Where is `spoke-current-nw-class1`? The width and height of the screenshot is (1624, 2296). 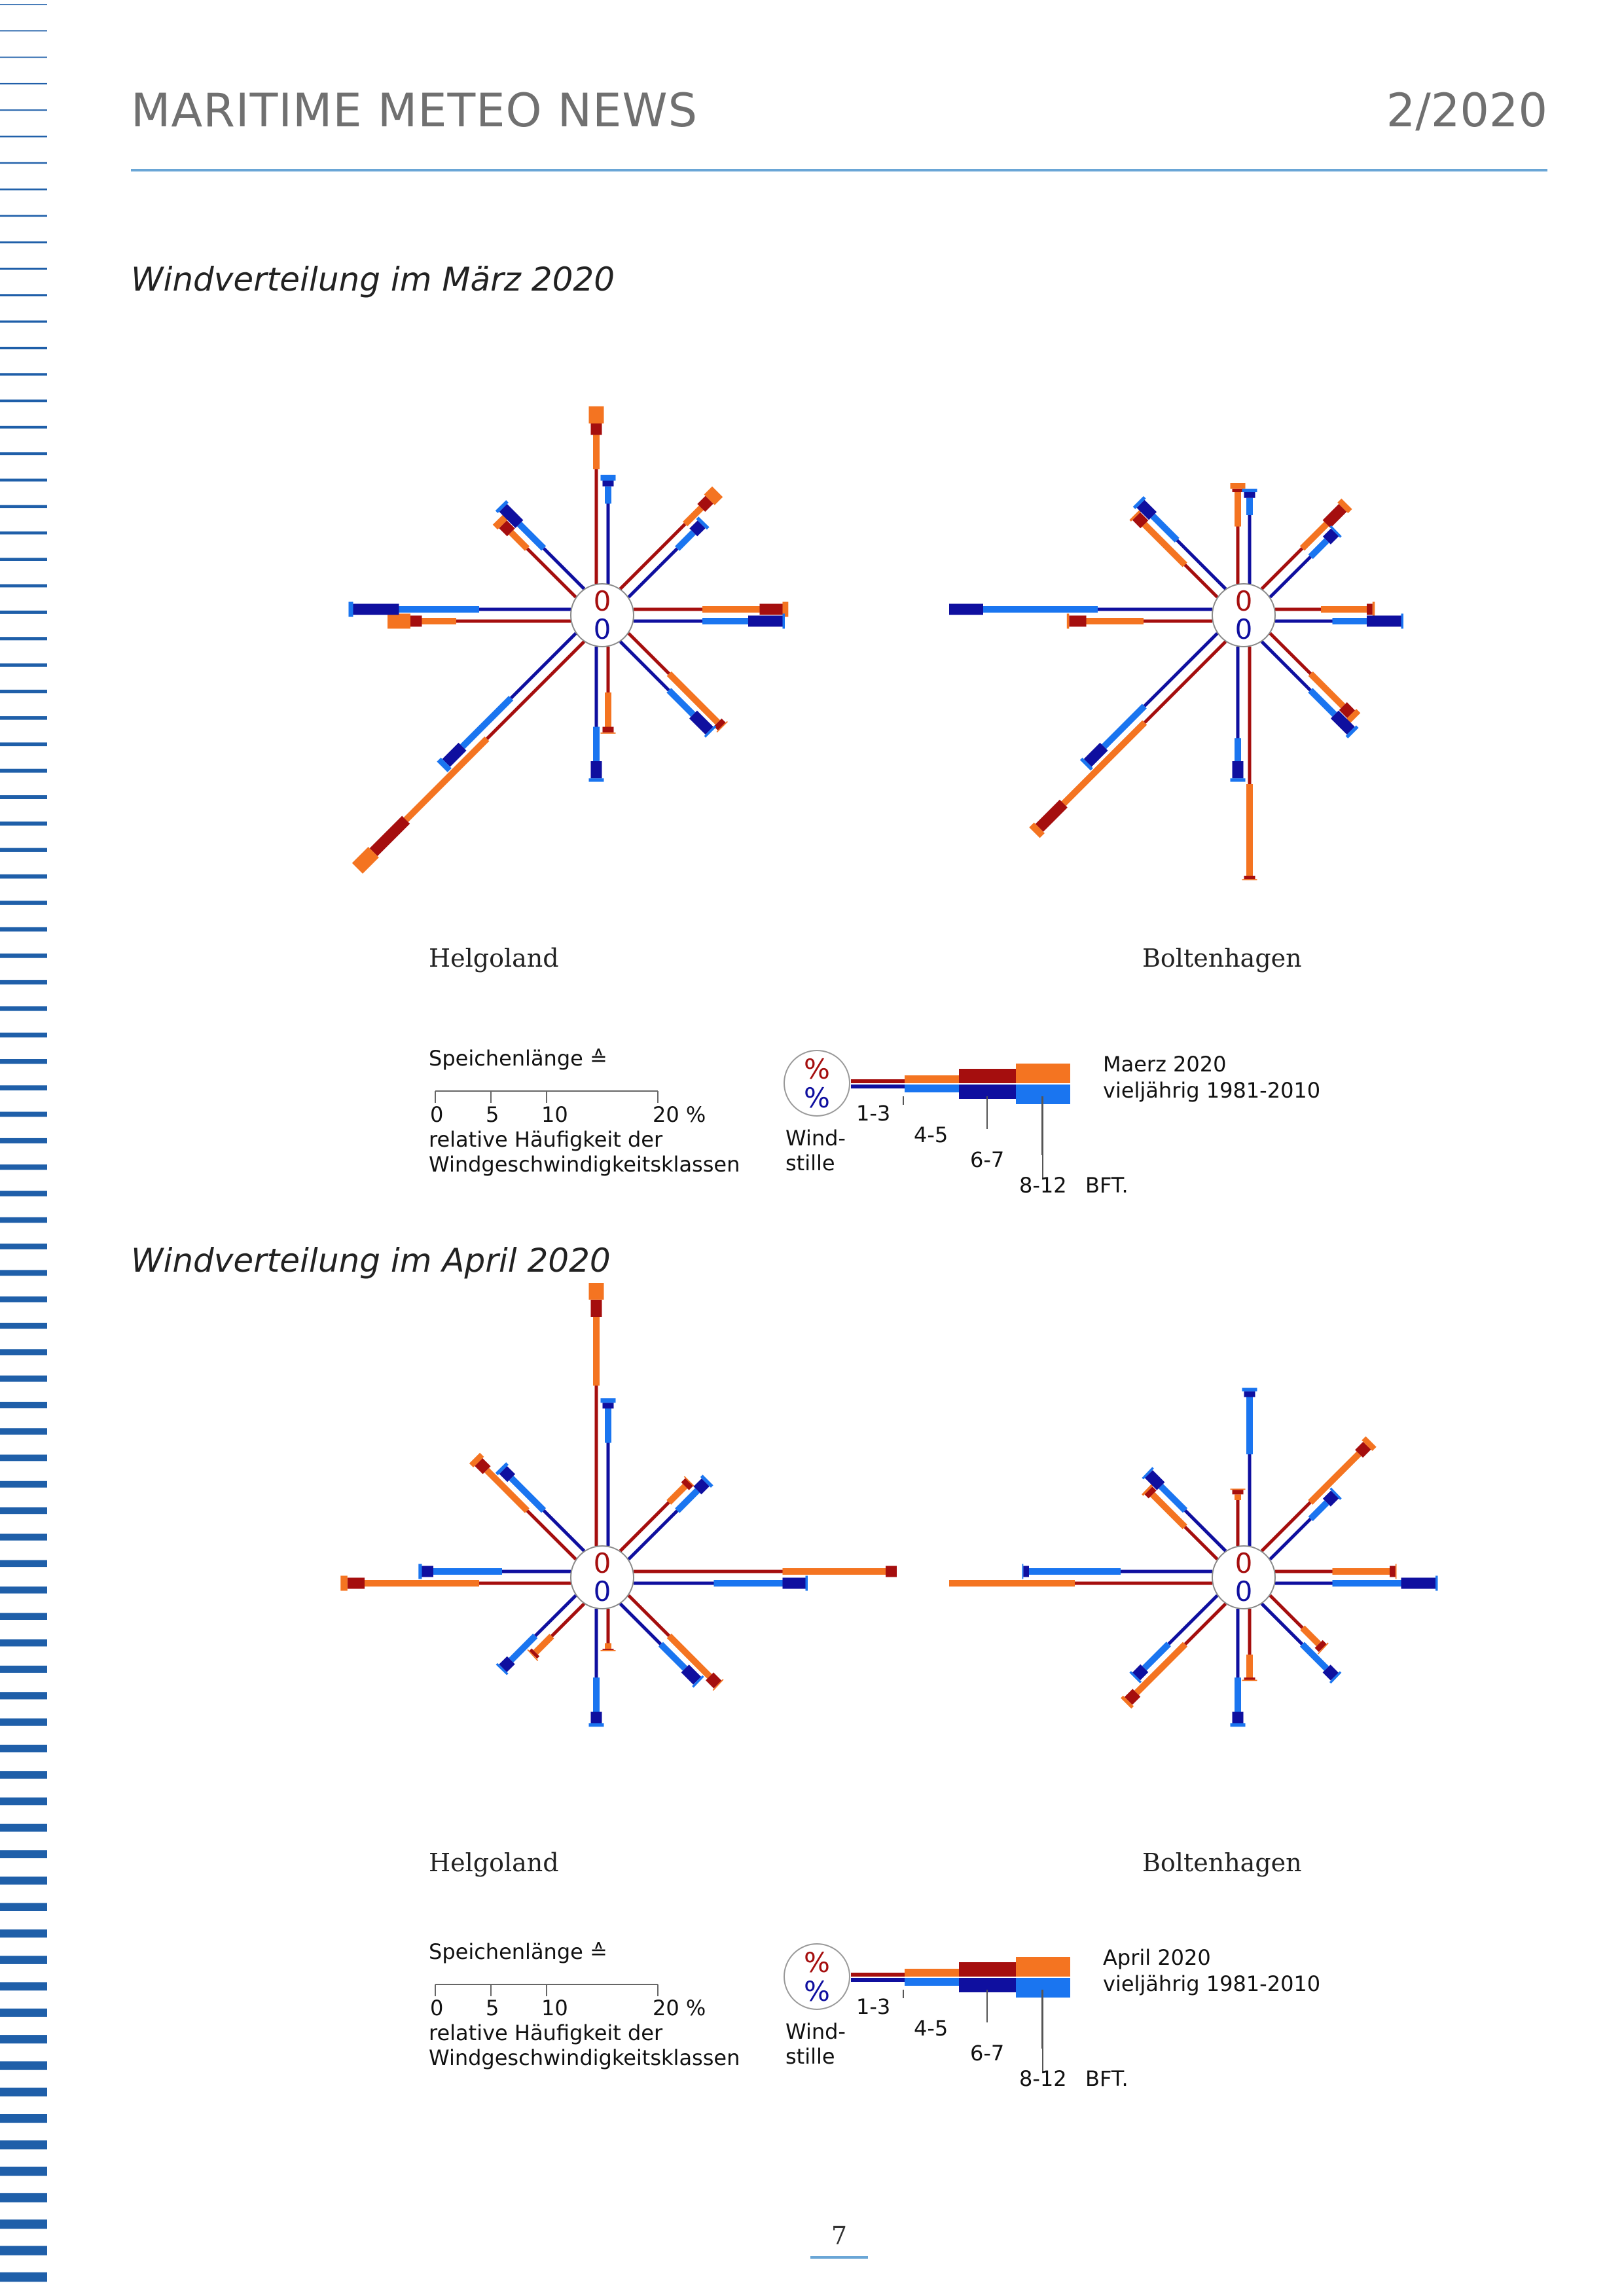
spoke-current-nw-class1 is located at coordinates (551, 573).